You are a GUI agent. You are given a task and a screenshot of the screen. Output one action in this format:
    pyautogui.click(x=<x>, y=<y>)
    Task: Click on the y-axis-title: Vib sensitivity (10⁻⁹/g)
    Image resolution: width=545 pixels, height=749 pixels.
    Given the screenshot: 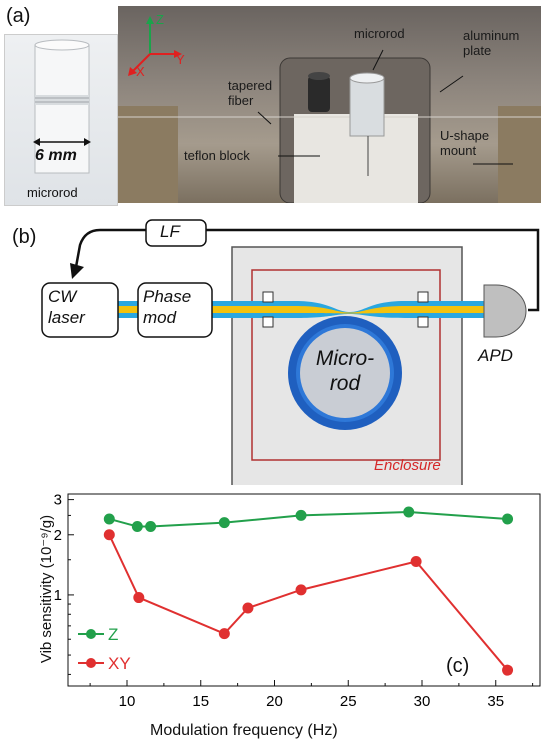 What is the action you would take?
    pyautogui.click(x=46, y=589)
    